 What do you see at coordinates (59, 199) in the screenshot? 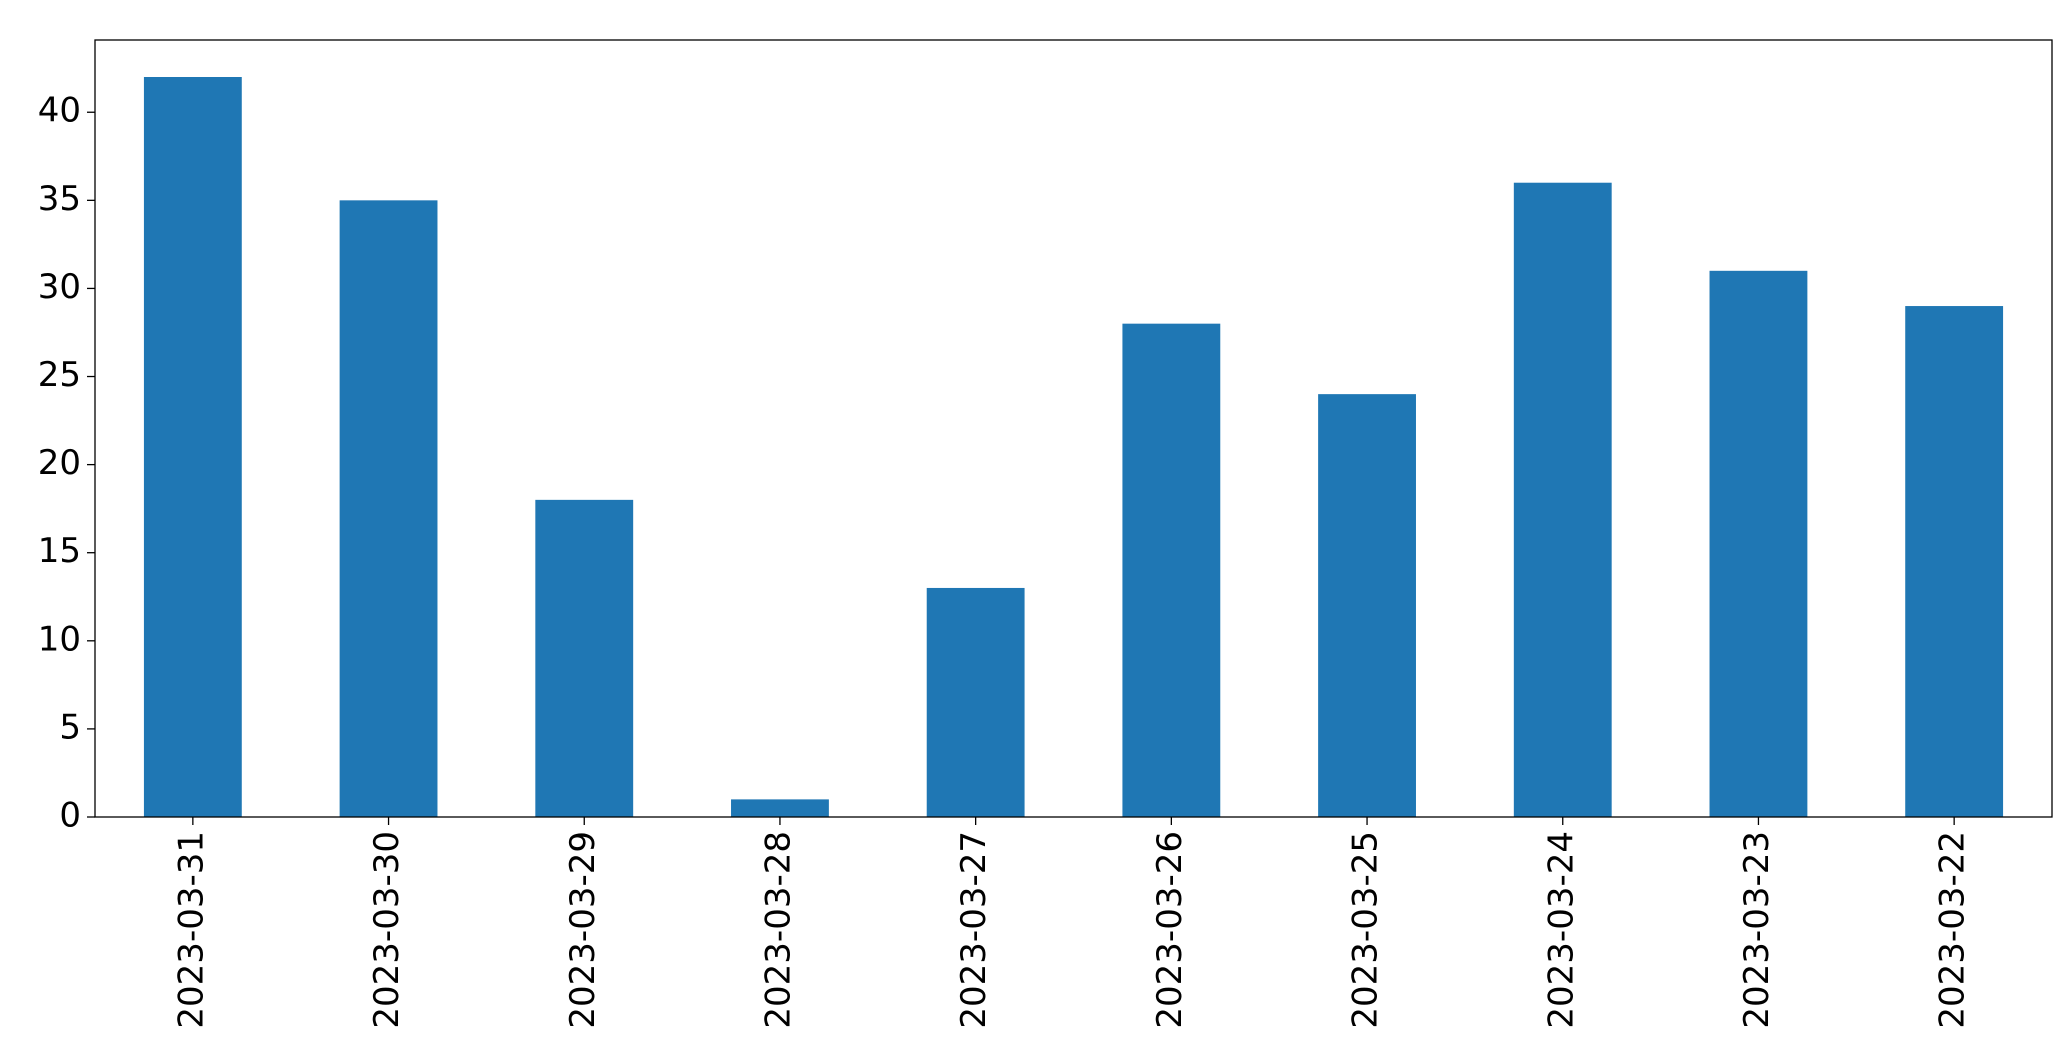
I see `y-tick-label: 35` at bounding box center [59, 199].